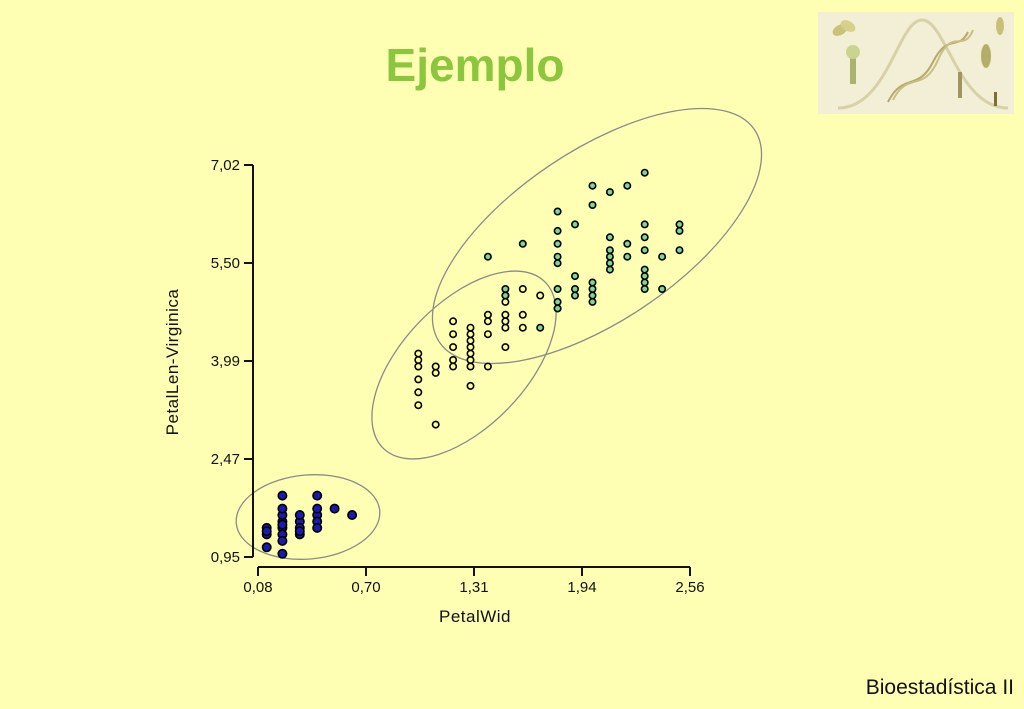 The height and width of the screenshot is (709, 1024). Describe the element at coordinates (689, 587) in the screenshot. I see `x-tick-label: 2,56` at that location.